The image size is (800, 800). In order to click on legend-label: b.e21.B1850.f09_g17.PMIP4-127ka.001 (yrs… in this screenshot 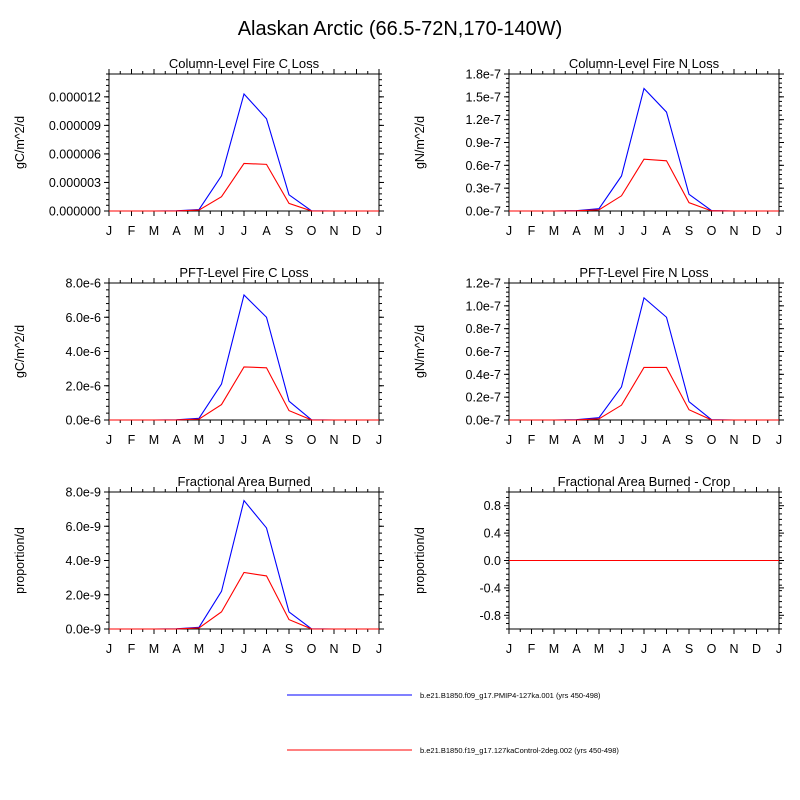, I will do `click(510, 695)`.